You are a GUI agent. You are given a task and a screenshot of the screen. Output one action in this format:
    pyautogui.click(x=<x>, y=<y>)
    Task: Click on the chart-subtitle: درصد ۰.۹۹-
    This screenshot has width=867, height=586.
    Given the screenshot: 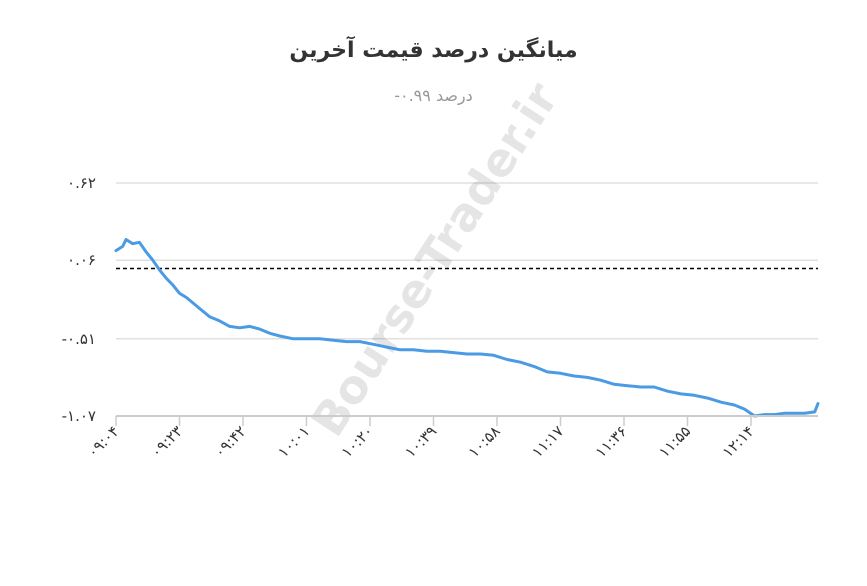 What is the action you would take?
    pyautogui.click(x=433, y=95)
    